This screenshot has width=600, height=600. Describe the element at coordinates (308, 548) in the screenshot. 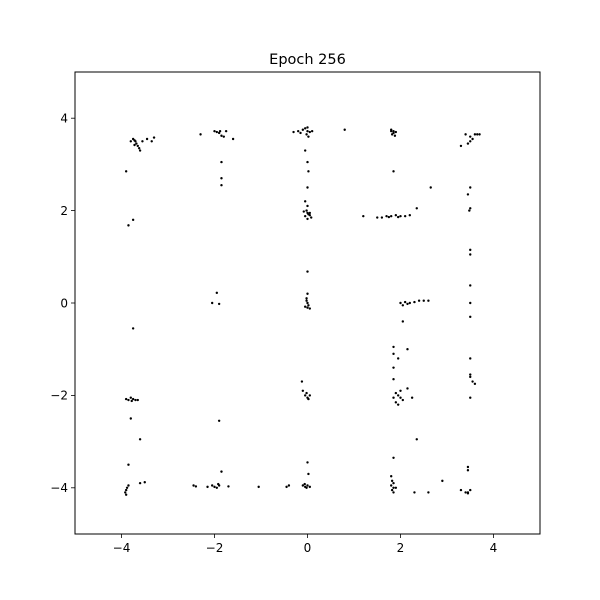

I see `x-tick-label: 0` at that location.